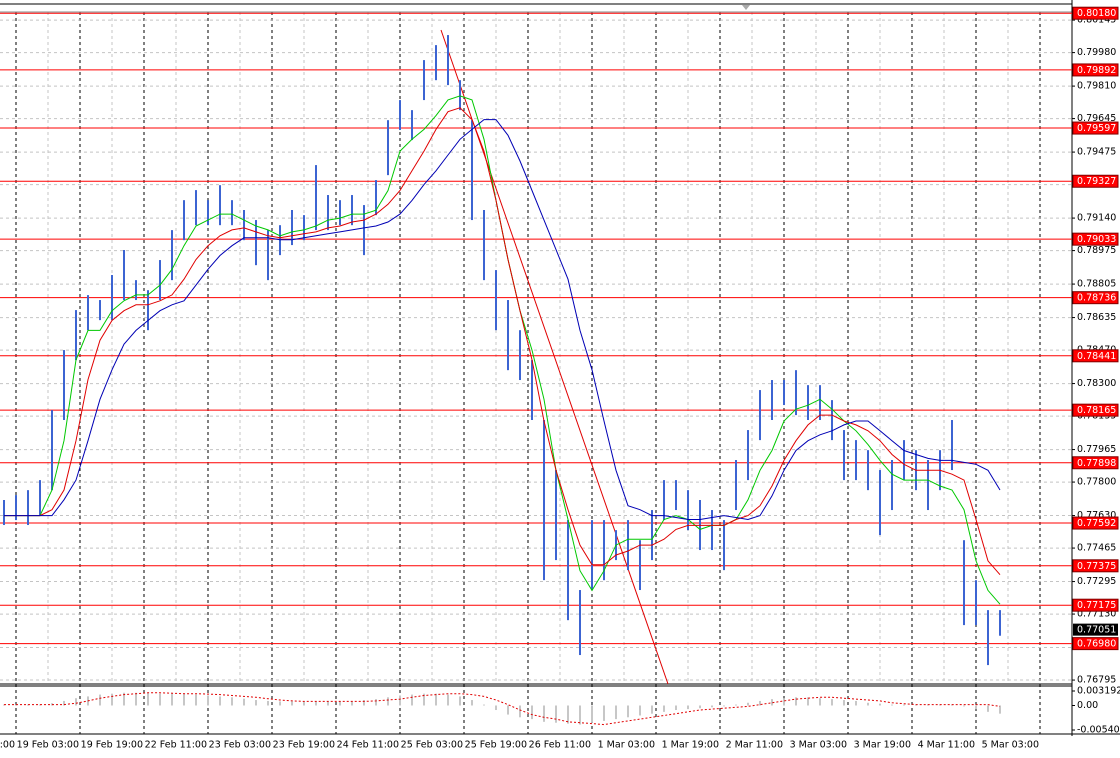  I want to click on y-tick-label: 0.77465, so click(1096, 548).